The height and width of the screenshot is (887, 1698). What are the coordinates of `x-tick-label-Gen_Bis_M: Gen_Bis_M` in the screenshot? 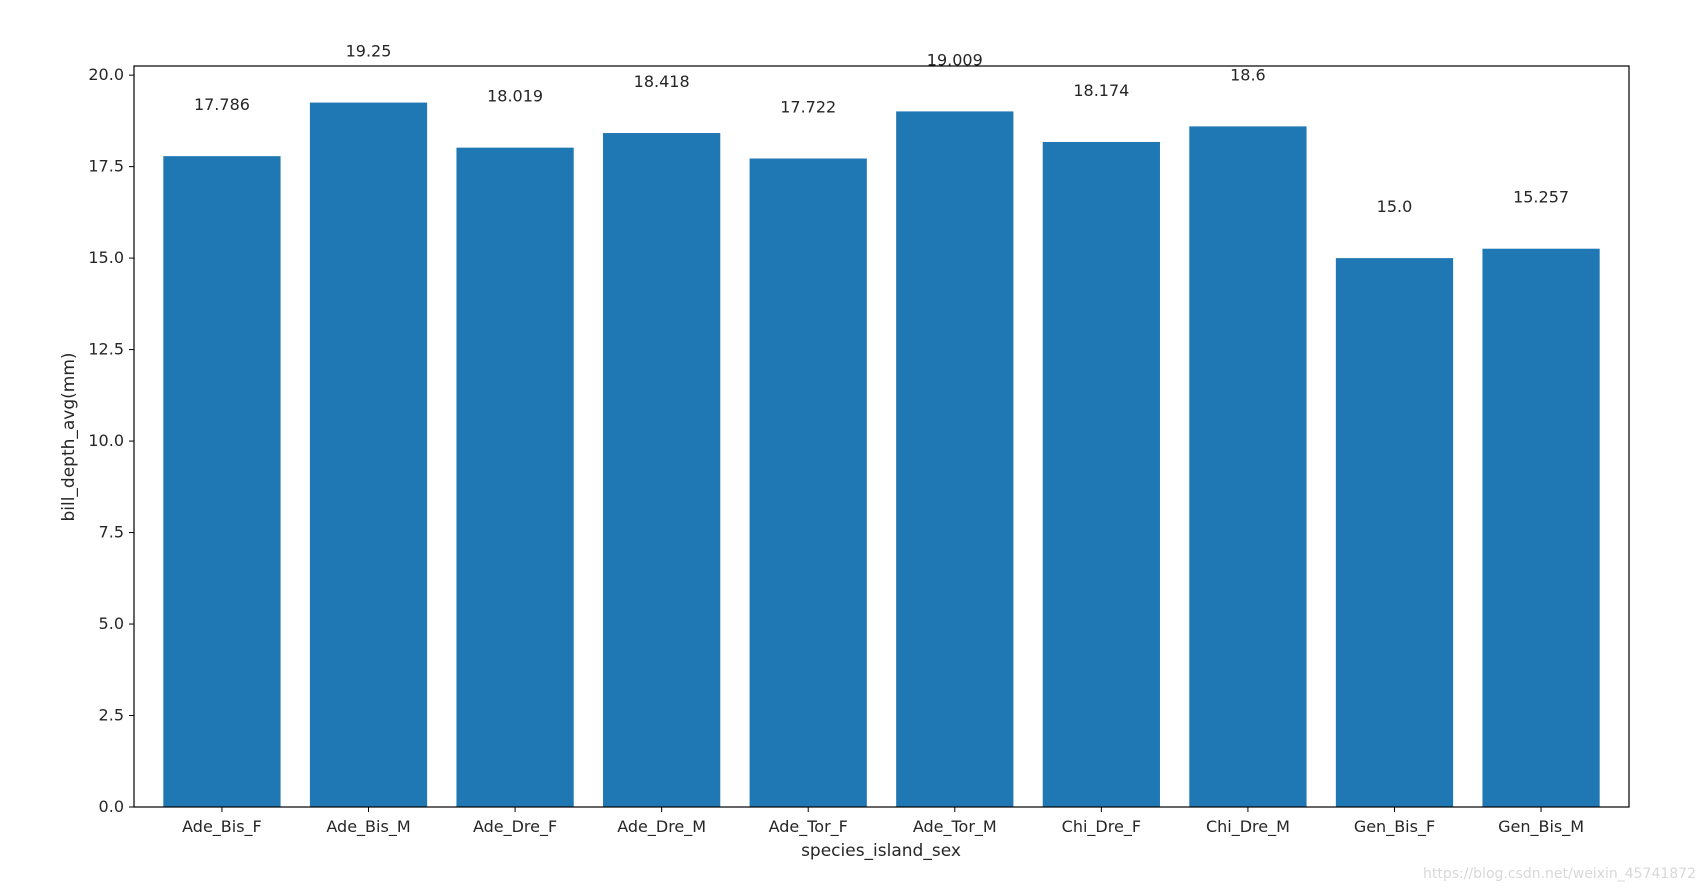 It's located at (1541, 827).